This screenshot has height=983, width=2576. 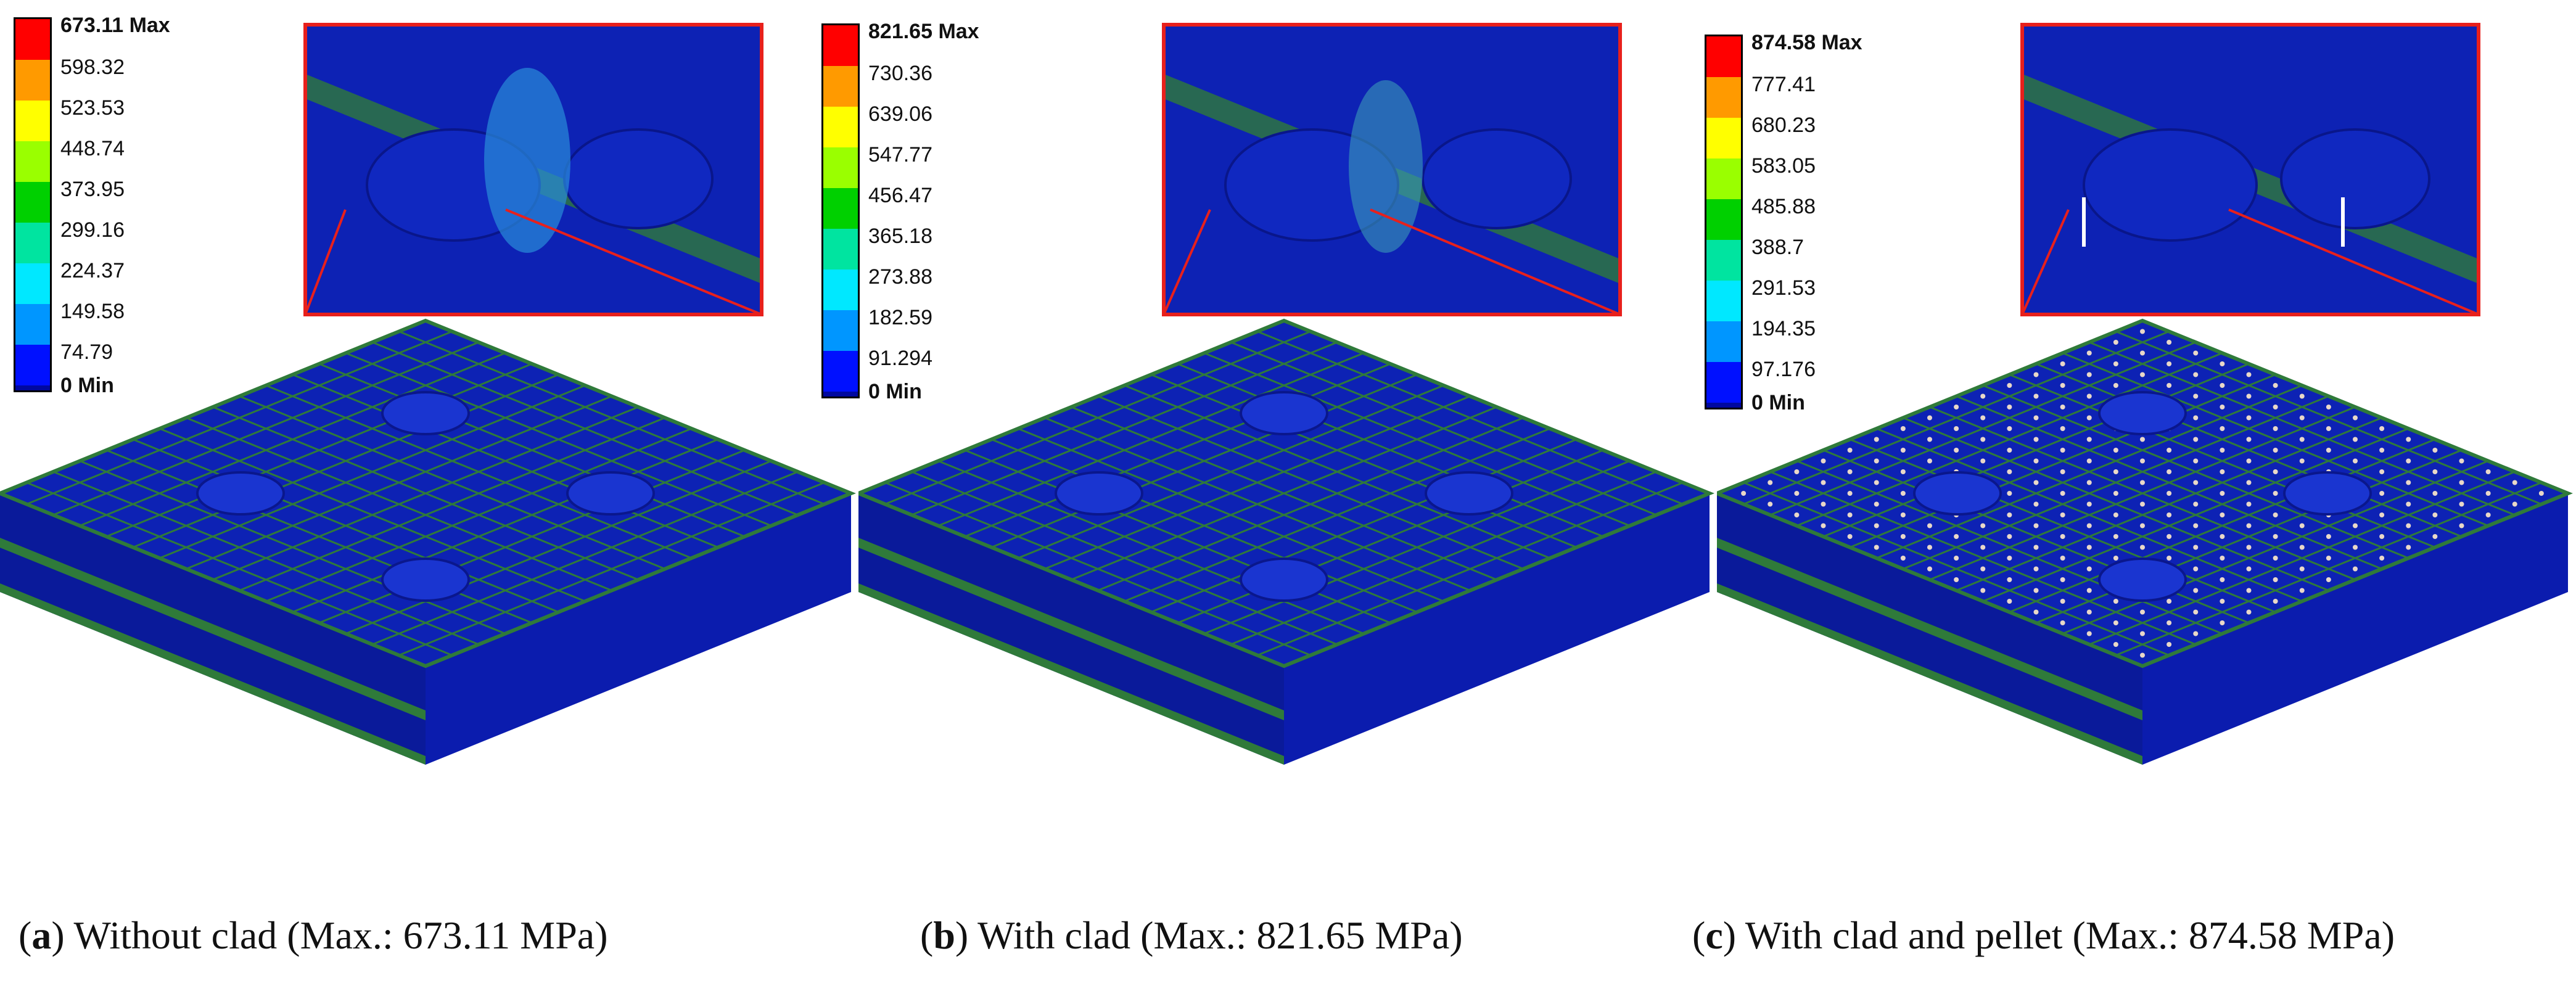 I want to click on inset-frame, so click(x=533, y=169).